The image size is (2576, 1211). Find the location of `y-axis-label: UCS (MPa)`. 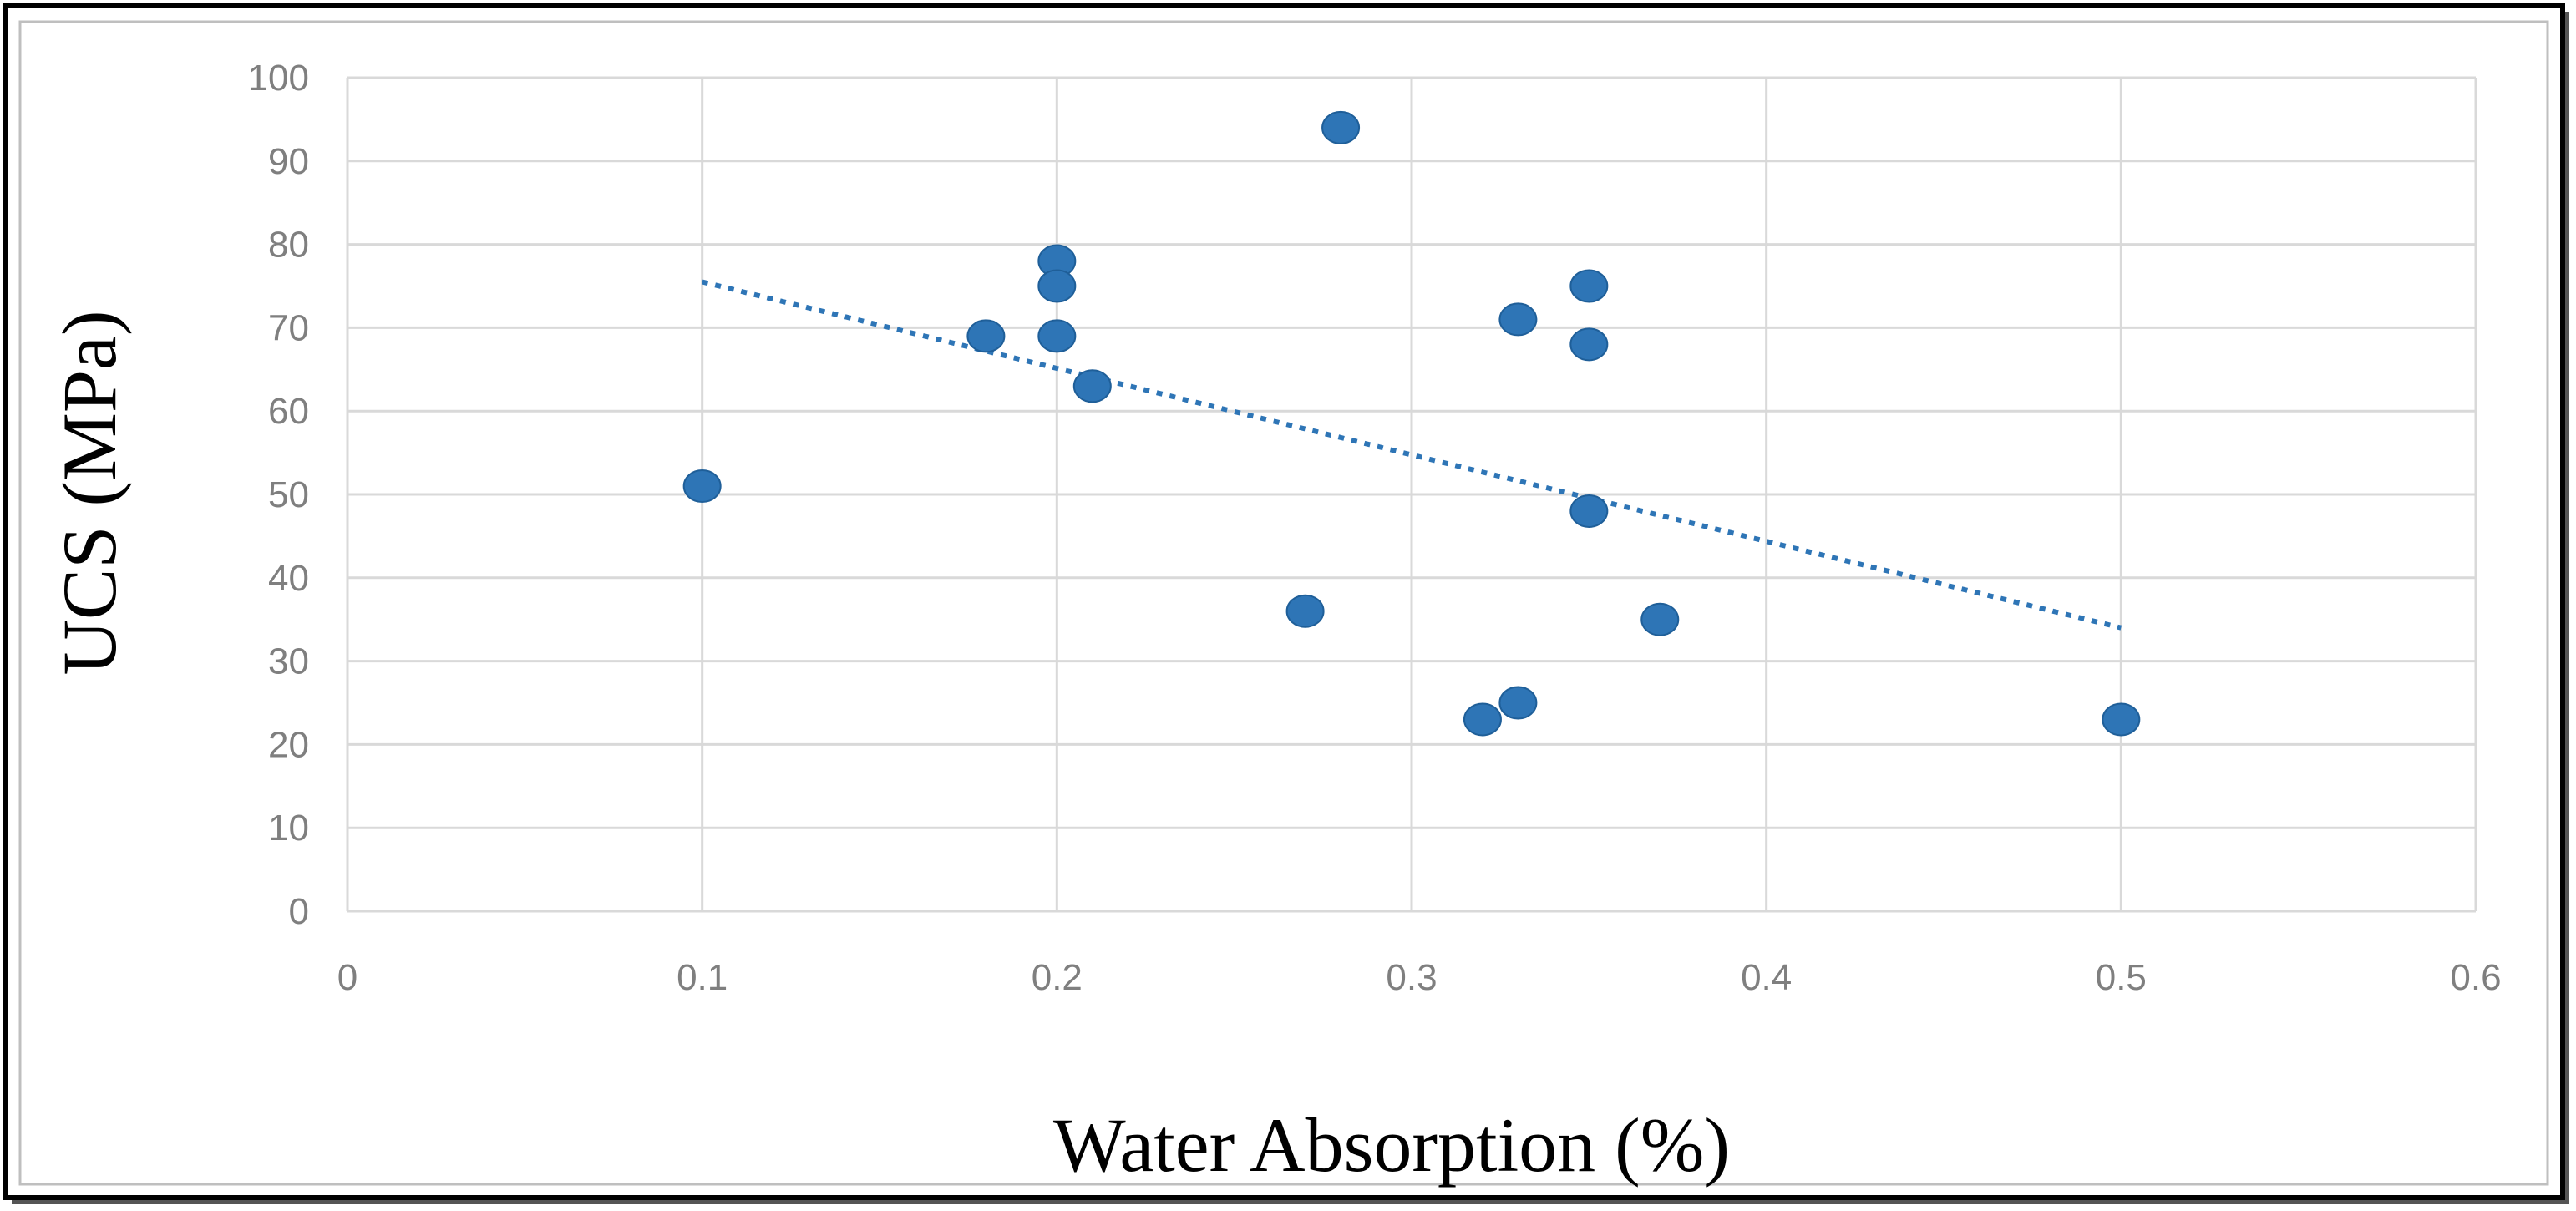

y-axis-label: UCS (MPa) is located at coordinates (89, 492).